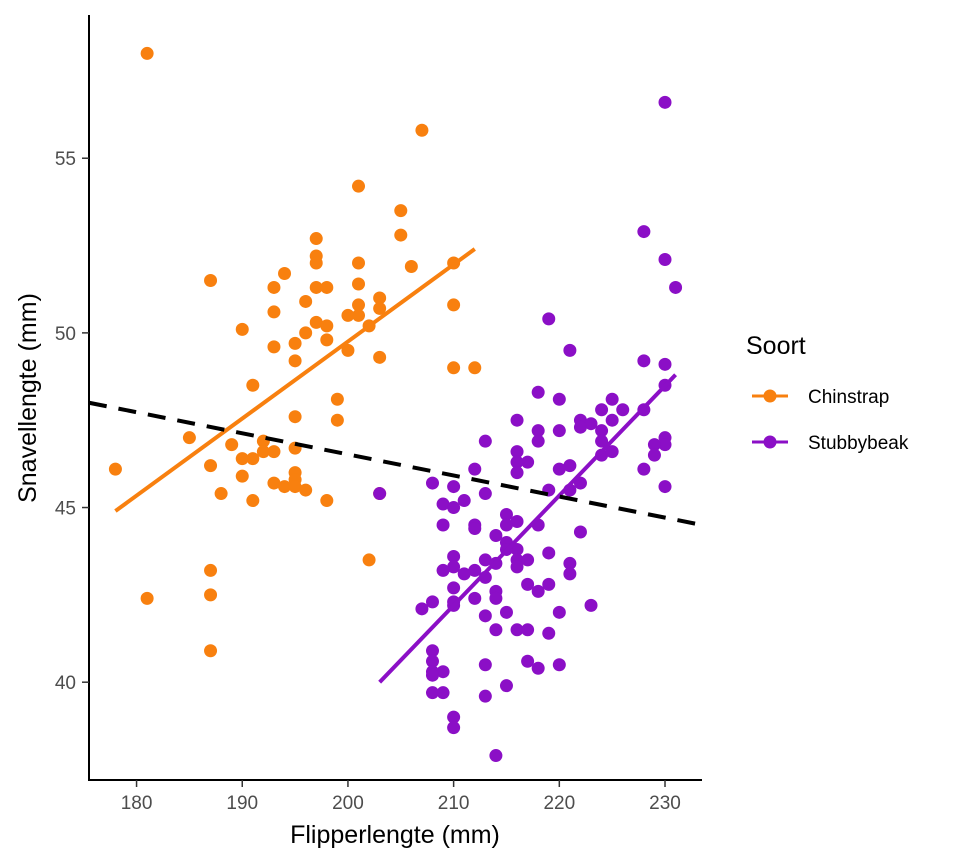 This screenshot has width=960, height=864. Describe the element at coordinates (770, 396) in the screenshot. I see `legend-chinstrap-dot` at that location.